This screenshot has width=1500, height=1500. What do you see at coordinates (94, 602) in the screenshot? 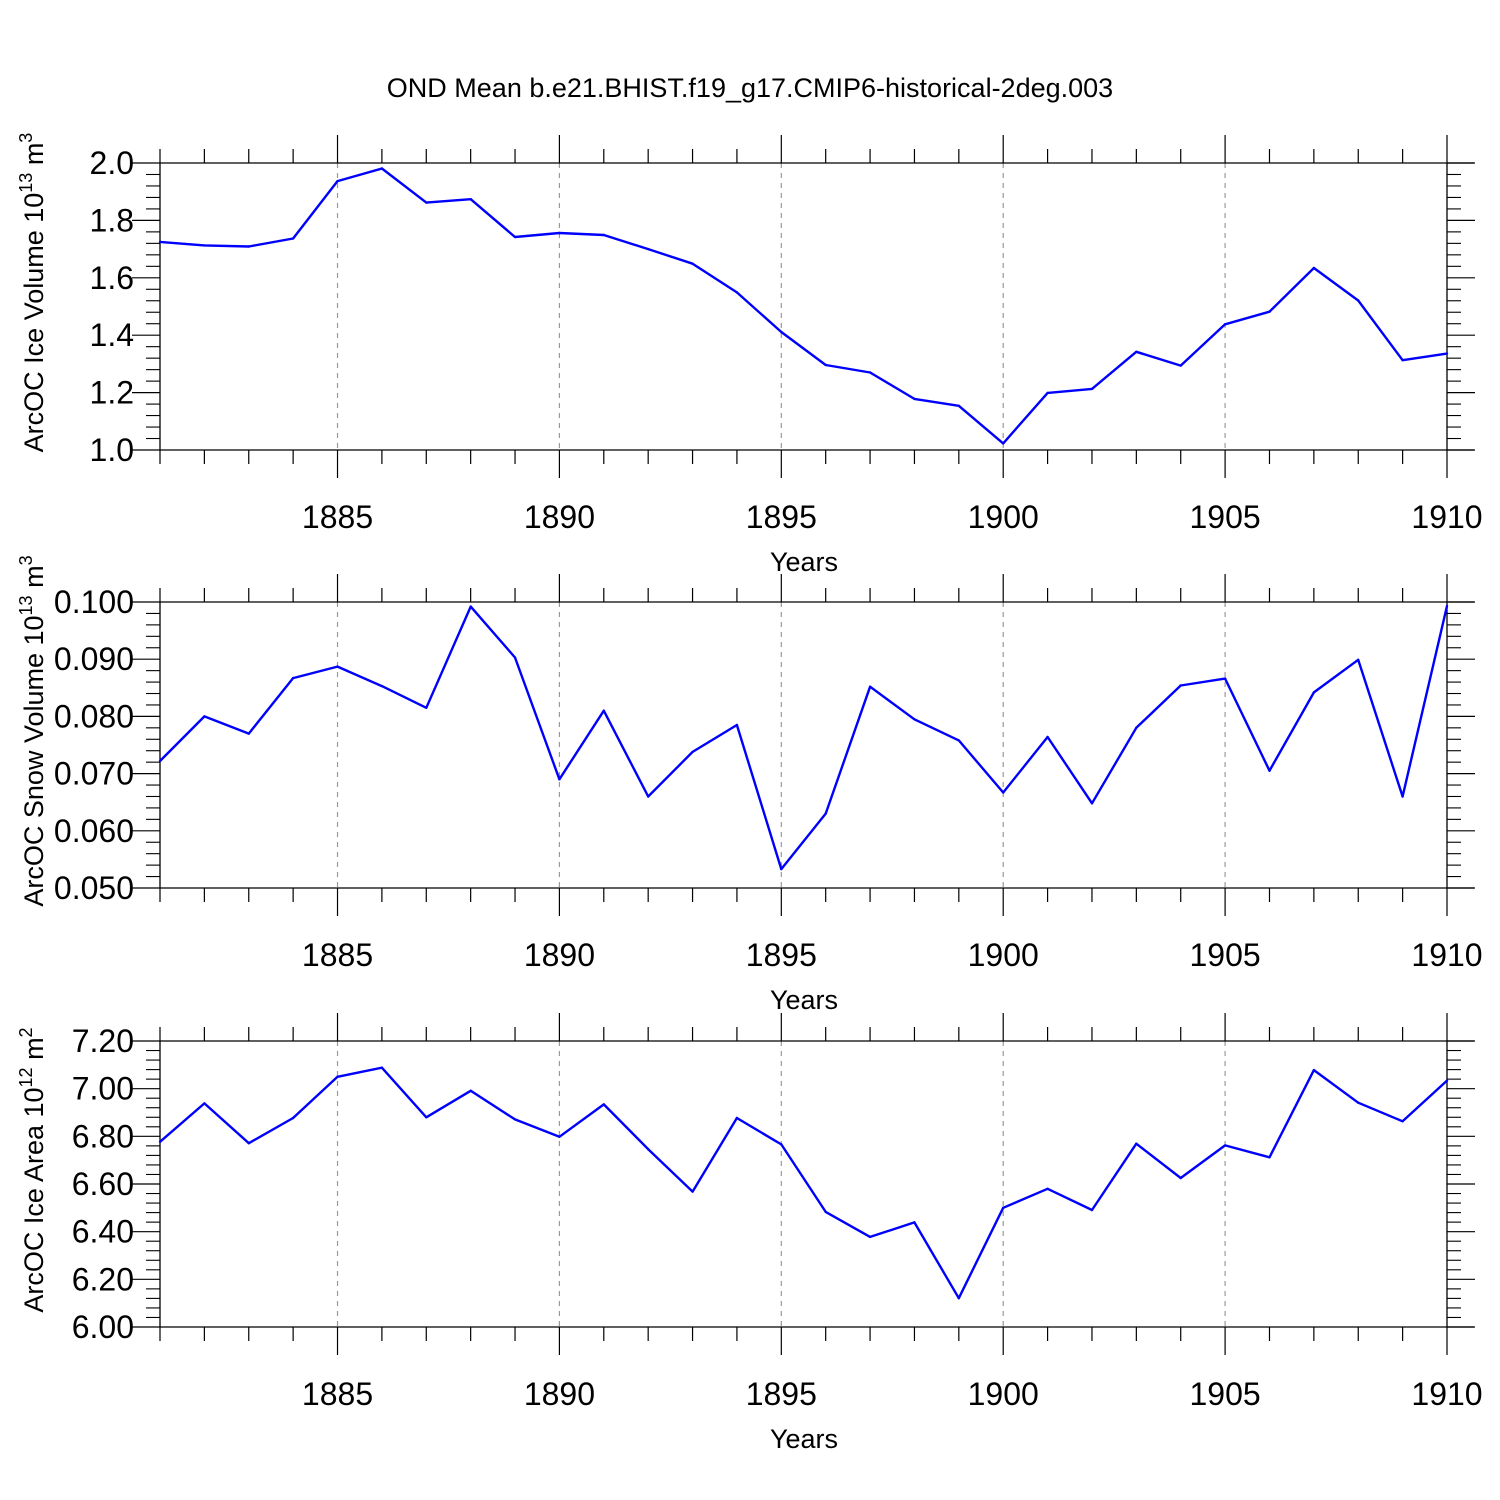
I see `y-tick-label: 0.100` at bounding box center [94, 602].